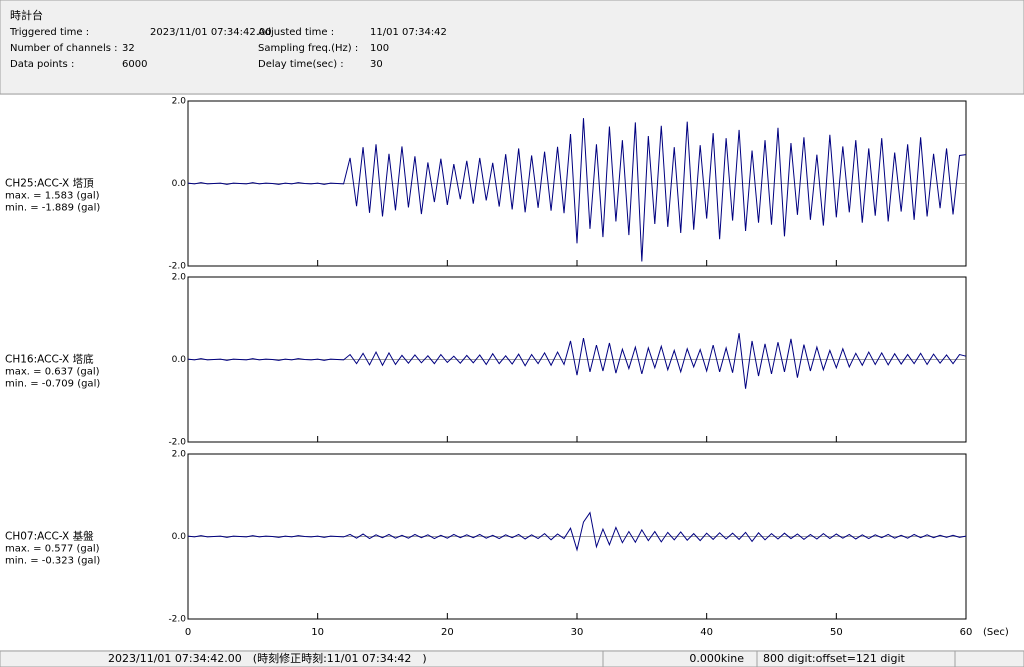 This screenshot has height=667, width=1024. Describe the element at coordinates (49, 536) in the screenshot. I see `channel-name: CH07:ACC-X 基盤` at that location.